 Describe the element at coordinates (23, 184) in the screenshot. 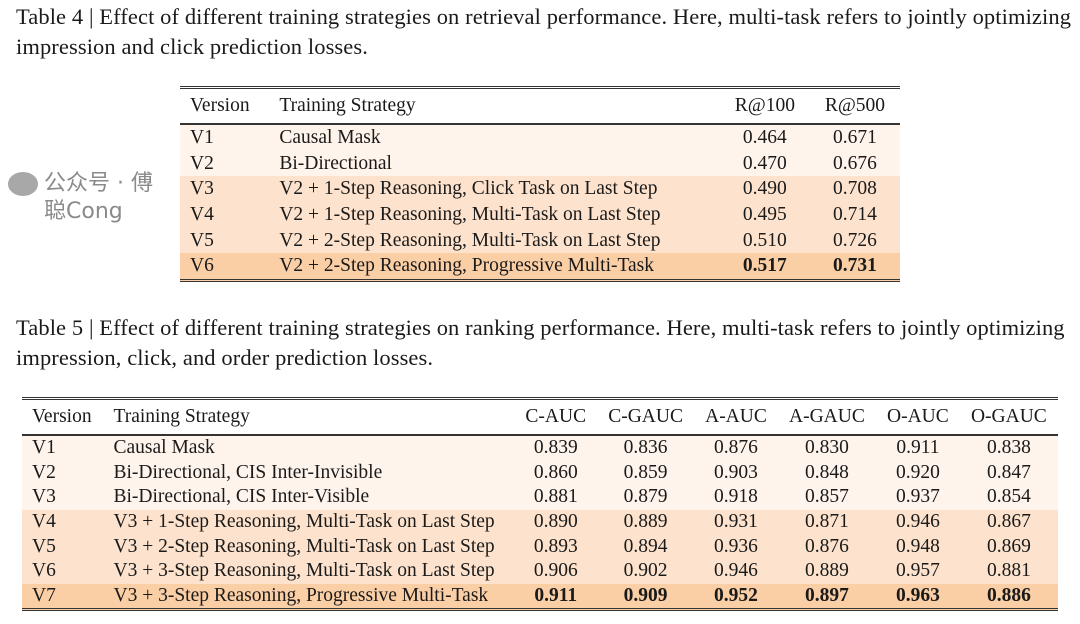

I see `wechat-icon` at that location.